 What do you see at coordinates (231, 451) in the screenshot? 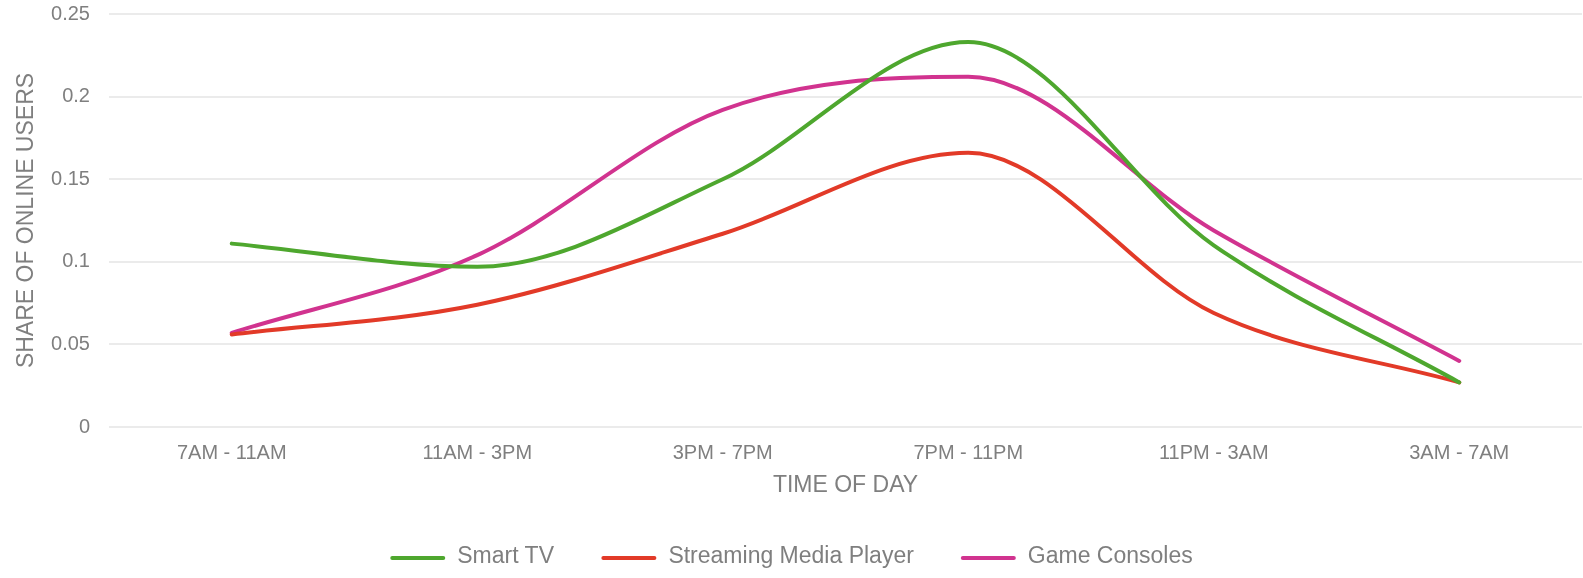
I see `x-tick-label: 7AM - 11AM` at bounding box center [231, 451].